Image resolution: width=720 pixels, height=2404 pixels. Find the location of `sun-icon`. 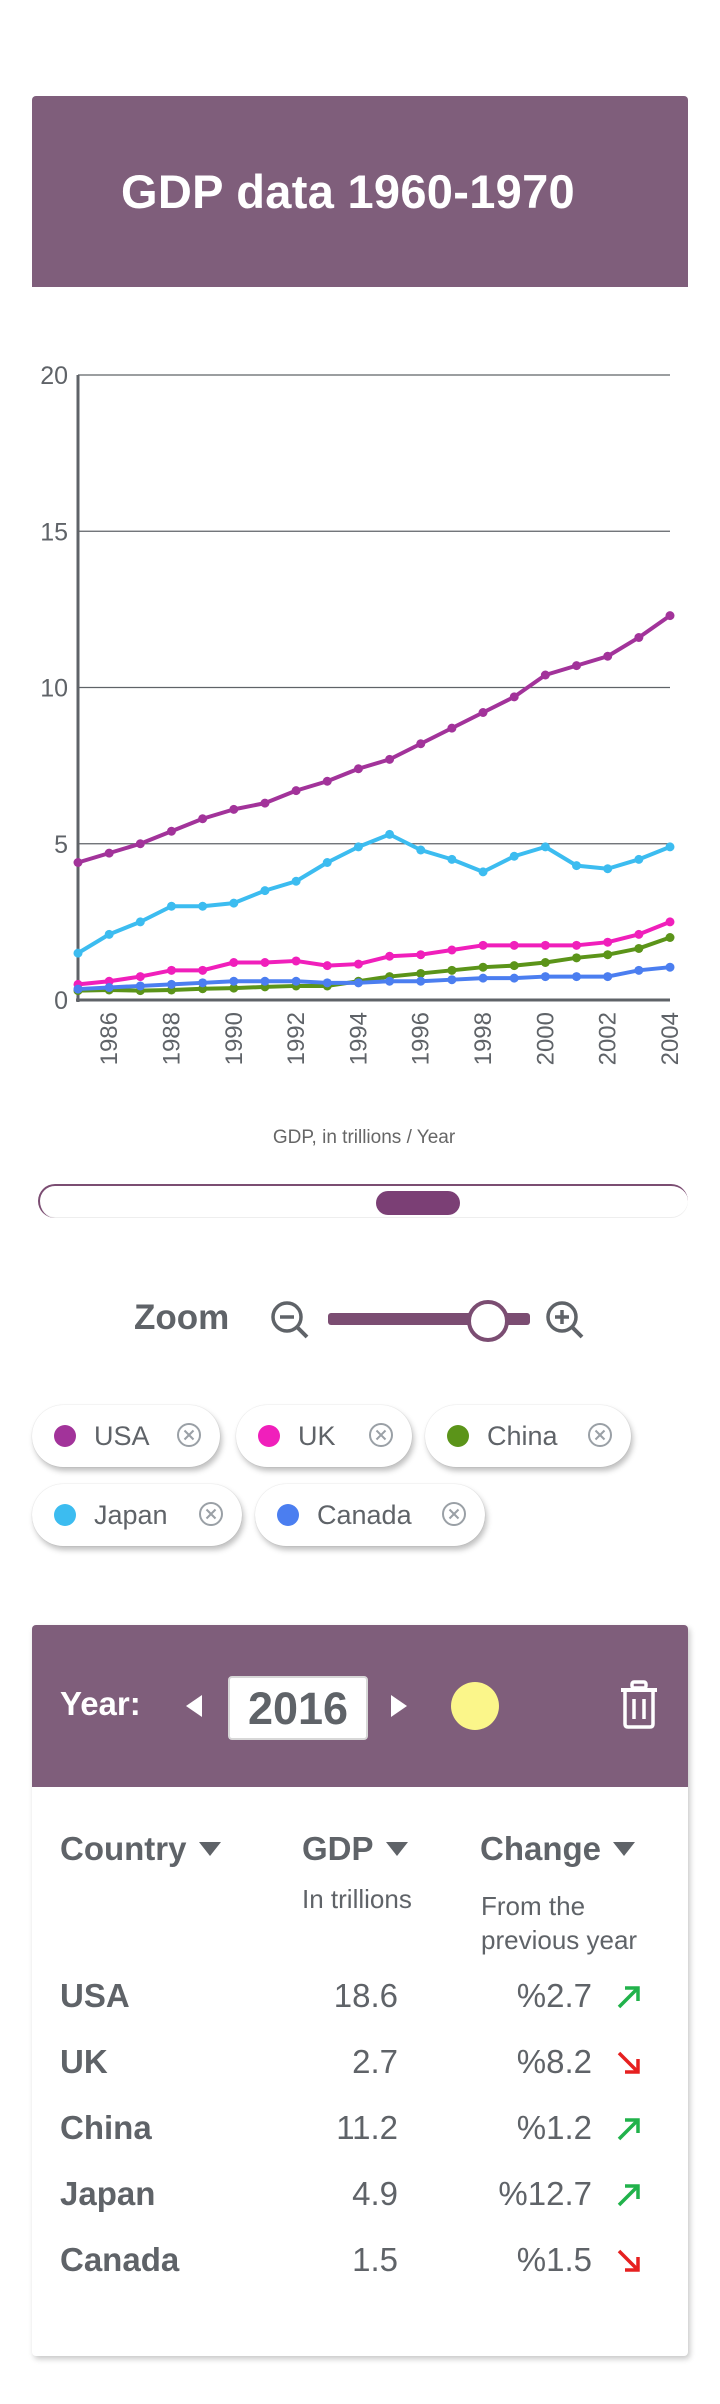

sun-icon is located at coordinates (475, 1706).